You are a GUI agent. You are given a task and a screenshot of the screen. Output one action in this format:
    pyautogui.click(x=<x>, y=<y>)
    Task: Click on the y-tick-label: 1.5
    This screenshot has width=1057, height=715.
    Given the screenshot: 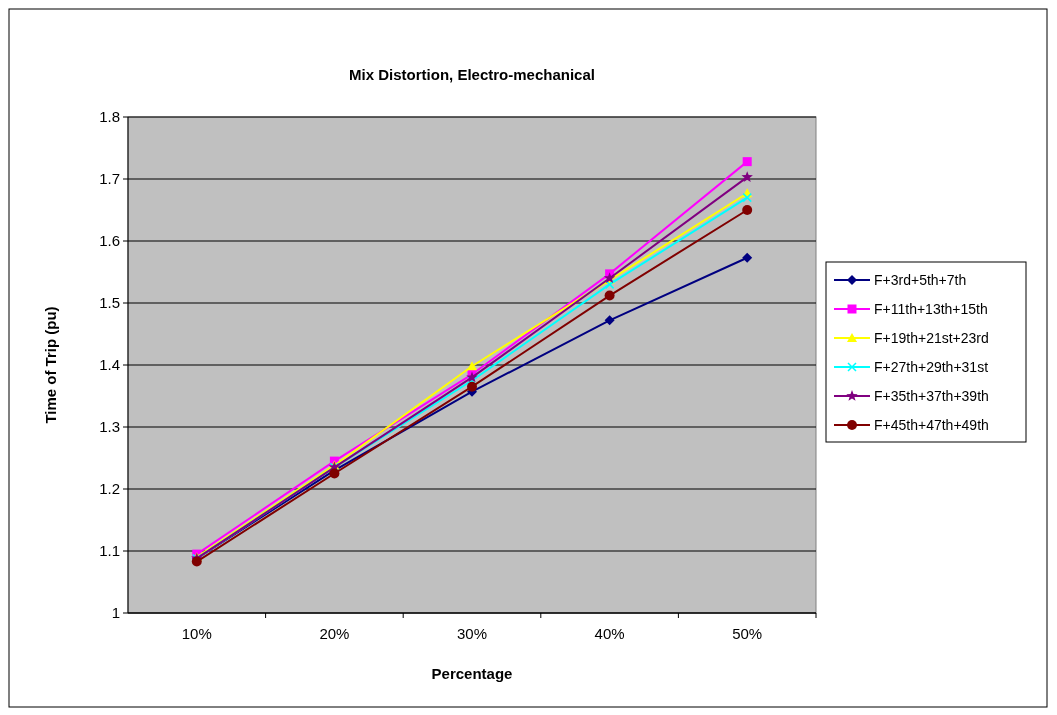 What is the action you would take?
    pyautogui.click(x=109, y=303)
    